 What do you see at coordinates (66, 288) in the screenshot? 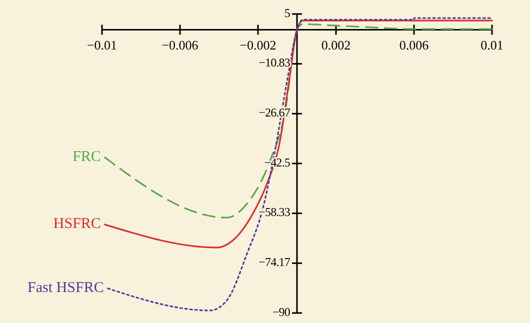
I see `series-label: Fast HSFRC` at bounding box center [66, 288].